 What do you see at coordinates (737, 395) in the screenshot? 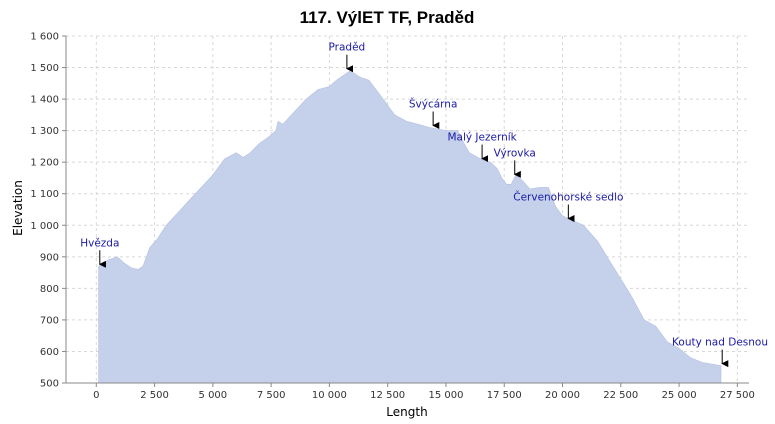
I see `x-tick-label: 27 500` at bounding box center [737, 395].